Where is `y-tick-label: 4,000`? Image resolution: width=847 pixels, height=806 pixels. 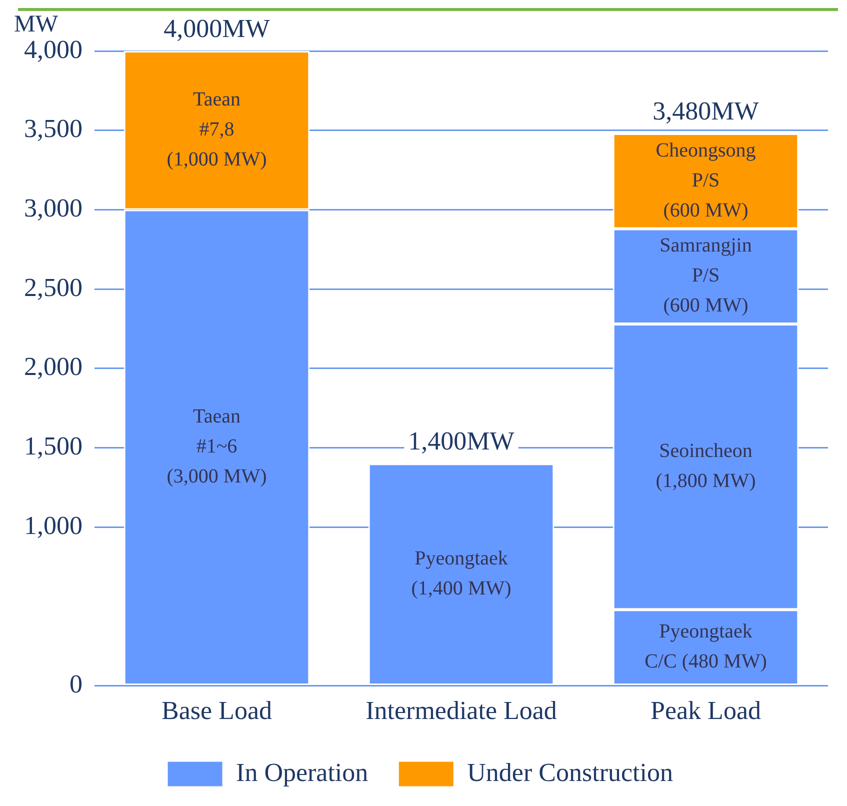
y-tick-label: 4,000 is located at coordinates (53, 49).